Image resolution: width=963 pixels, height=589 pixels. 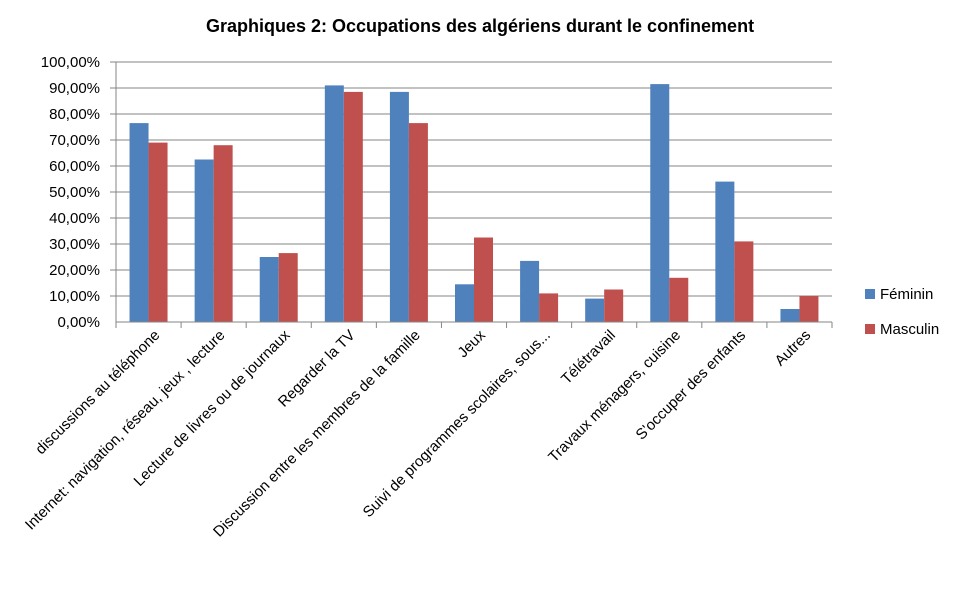 I want to click on legend-label: Masculin, so click(x=909, y=329).